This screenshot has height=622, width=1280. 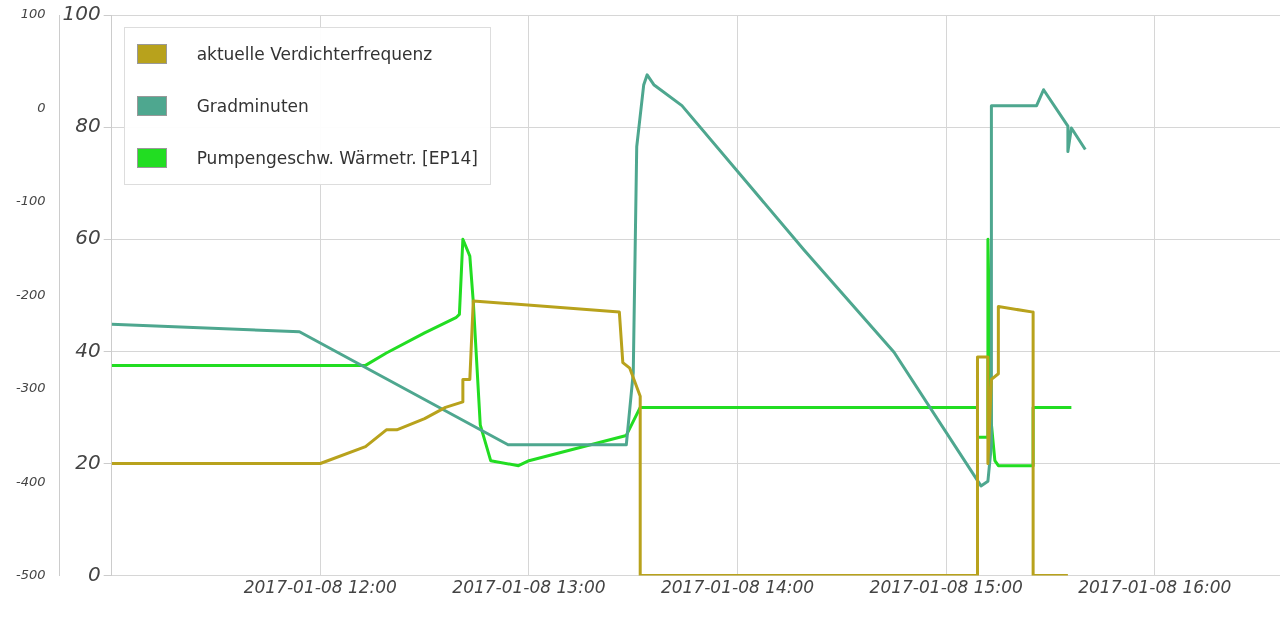 I want to click on y-tick-label: 40, so click(x=88, y=349).